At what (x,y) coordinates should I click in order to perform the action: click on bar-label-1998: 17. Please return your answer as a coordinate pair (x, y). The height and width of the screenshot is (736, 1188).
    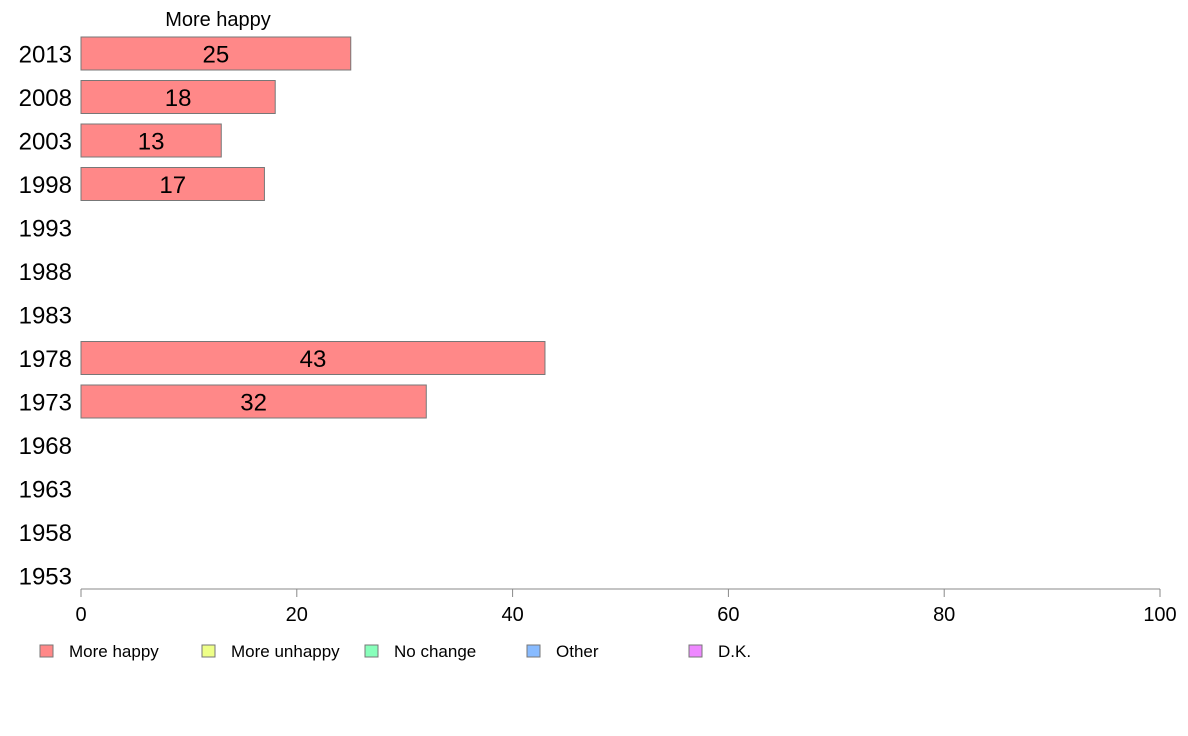
    Looking at the image, I should click on (172, 185).